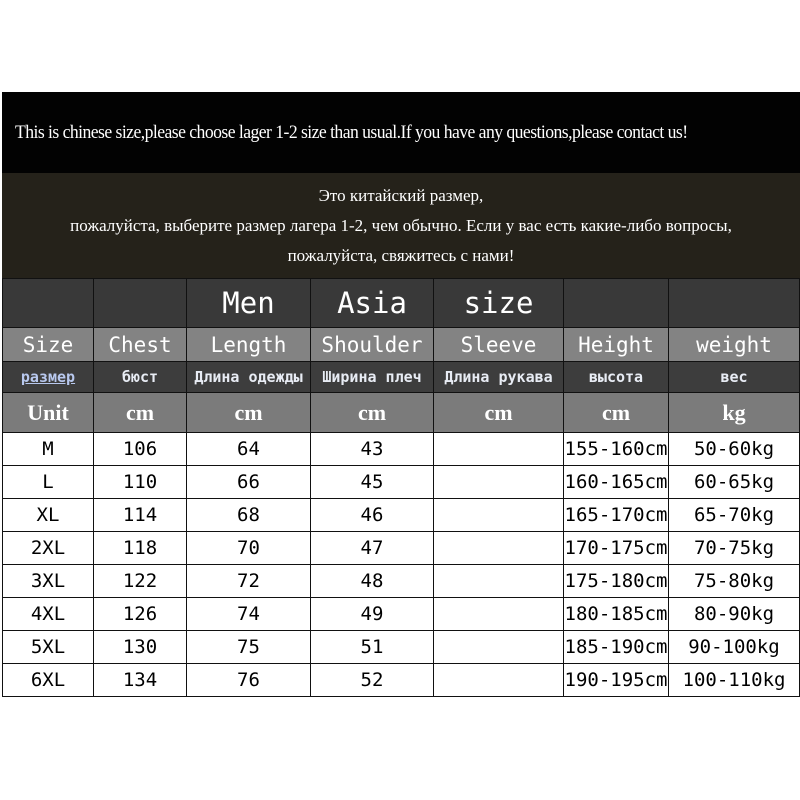 The width and height of the screenshot is (800, 800). I want to click on table-cell: 80-90kg, so click(734, 614).